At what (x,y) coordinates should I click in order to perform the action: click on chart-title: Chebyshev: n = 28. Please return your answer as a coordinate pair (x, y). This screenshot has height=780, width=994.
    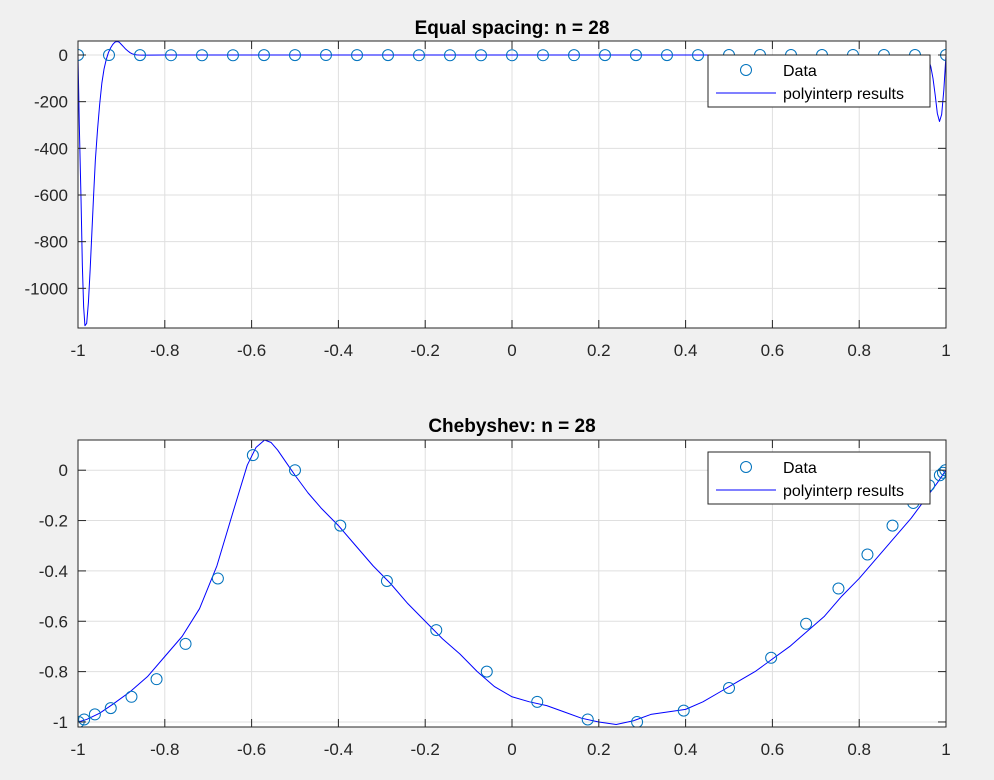
    Looking at the image, I should click on (511, 426).